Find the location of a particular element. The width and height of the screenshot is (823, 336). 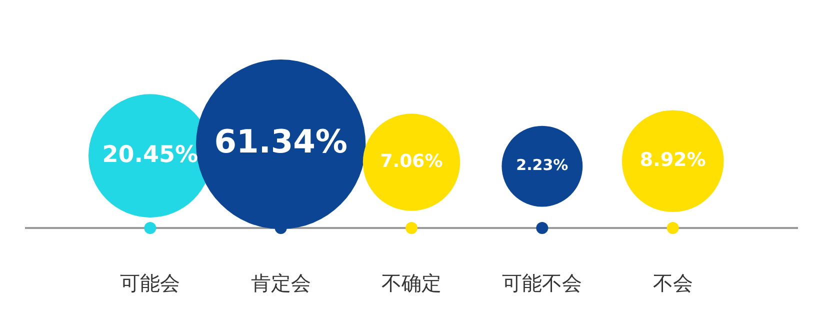

category-label: 不确定 is located at coordinates (412, 283).